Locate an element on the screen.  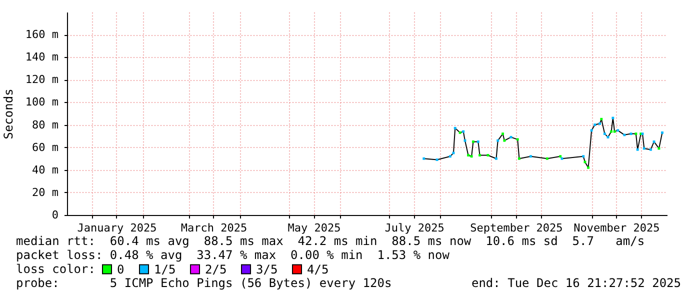
legend-label: 1/5 is located at coordinates (165, 269).